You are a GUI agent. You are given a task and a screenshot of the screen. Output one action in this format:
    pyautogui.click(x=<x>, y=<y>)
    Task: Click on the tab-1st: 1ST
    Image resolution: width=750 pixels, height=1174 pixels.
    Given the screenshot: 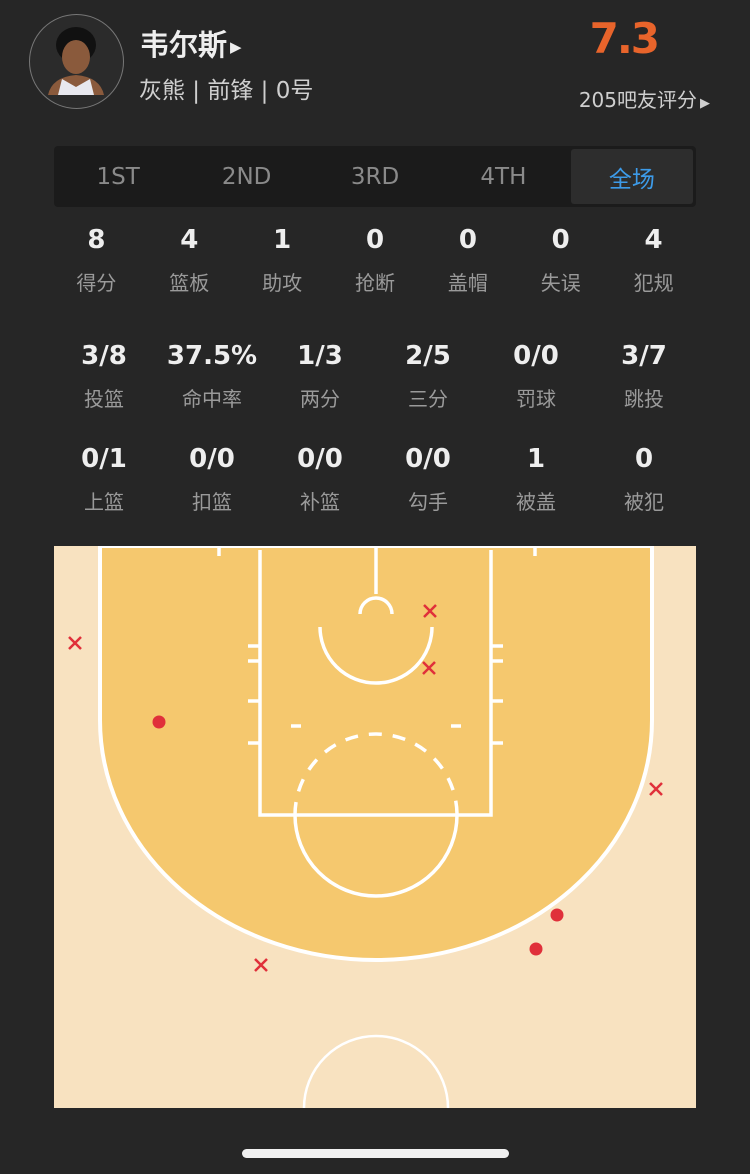 What is the action you would take?
    pyautogui.click(x=118, y=176)
    